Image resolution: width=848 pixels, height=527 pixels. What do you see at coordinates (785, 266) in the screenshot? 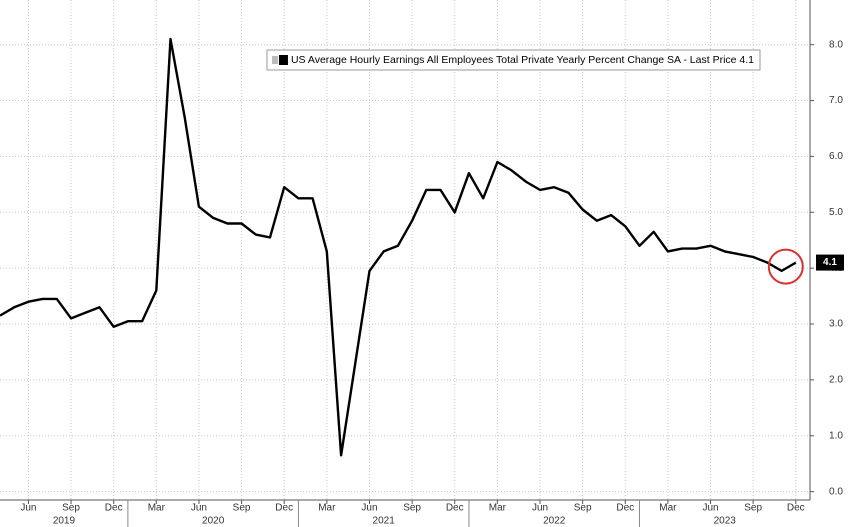
I see `highlight-circle` at bounding box center [785, 266].